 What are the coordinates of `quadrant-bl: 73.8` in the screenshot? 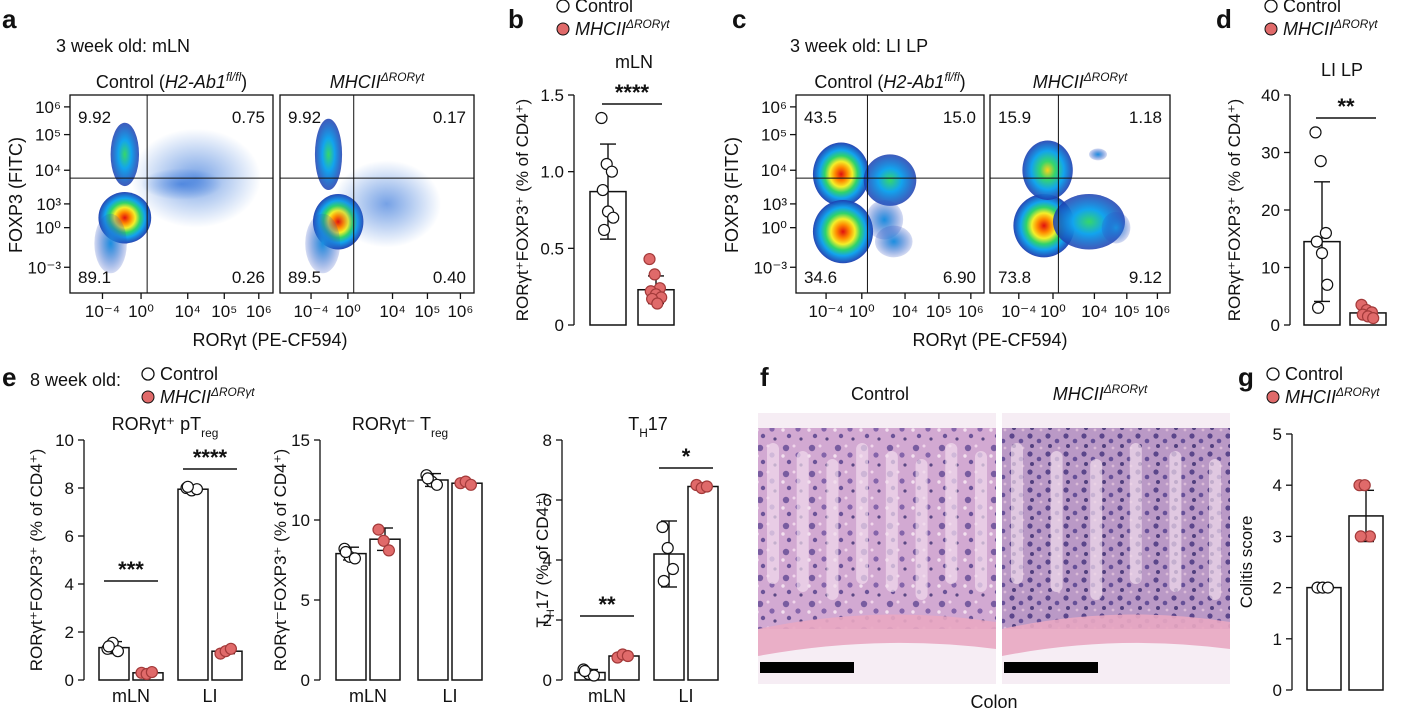 It's located at (1014, 277).